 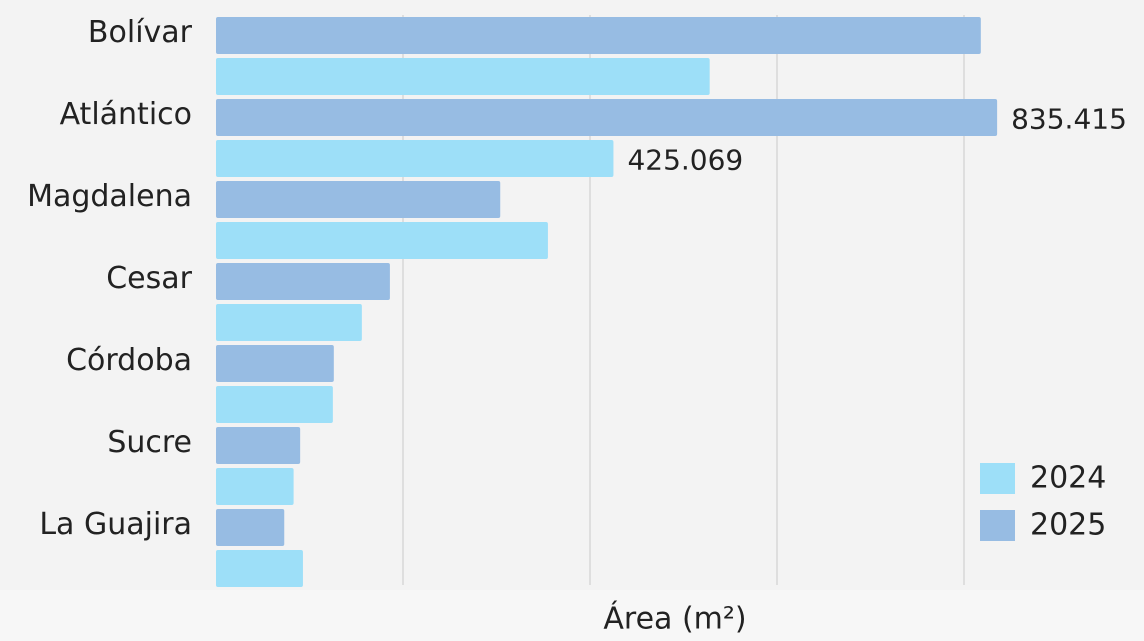 What do you see at coordinates (149, 278) in the screenshot?
I see `y-tick-label: Cesar` at bounding box center [149, 278].